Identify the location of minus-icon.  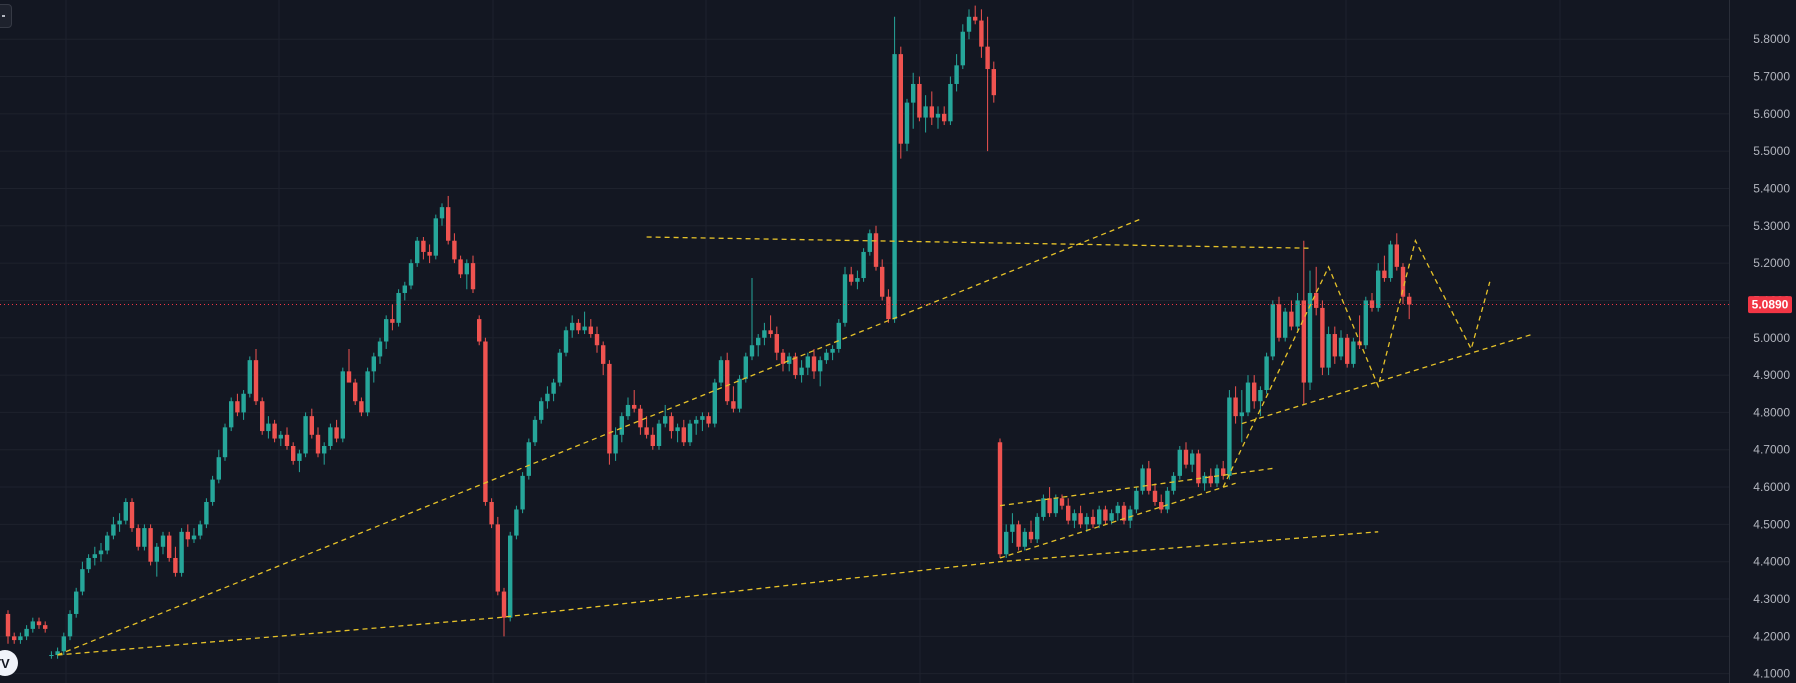
(3, 16).